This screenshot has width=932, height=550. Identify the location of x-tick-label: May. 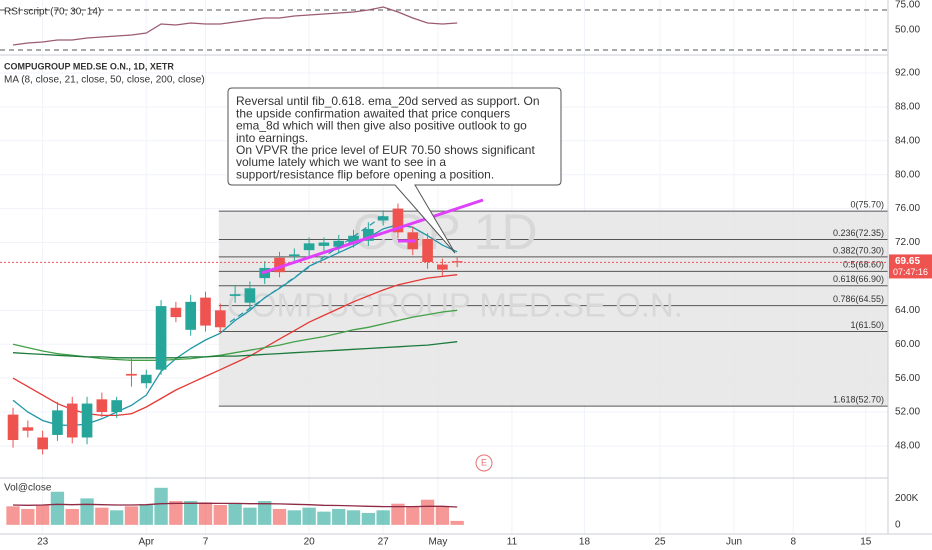
(437, 542).